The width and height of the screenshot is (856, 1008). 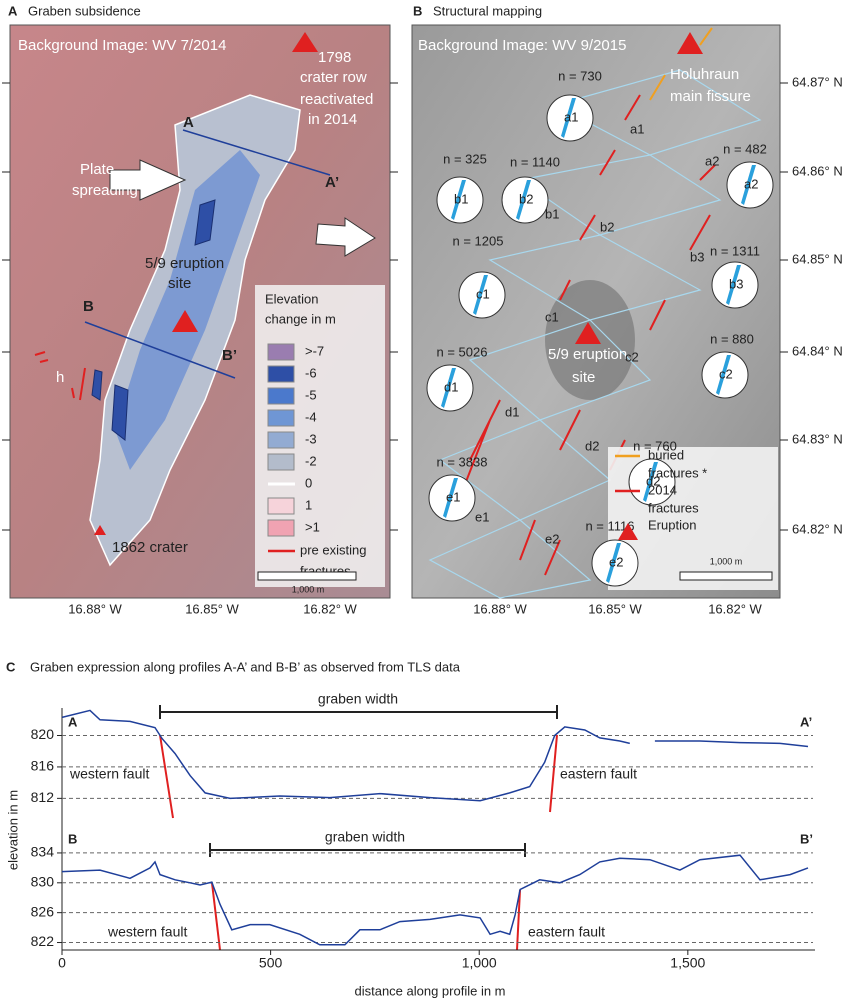 I want to click on label: Plate, so click(x=97, y=169).